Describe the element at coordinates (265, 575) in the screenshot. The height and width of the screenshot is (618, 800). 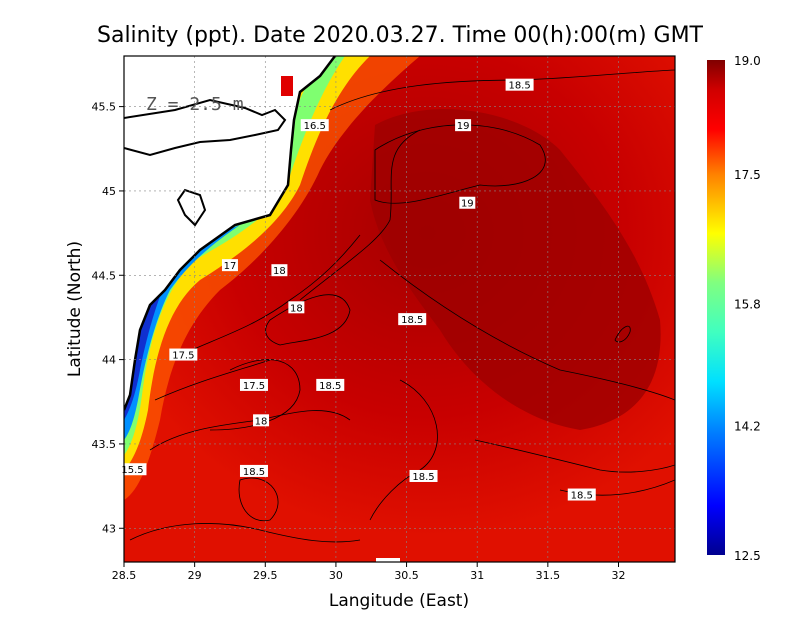
I see `x-tick-label: 29.5` at that location.